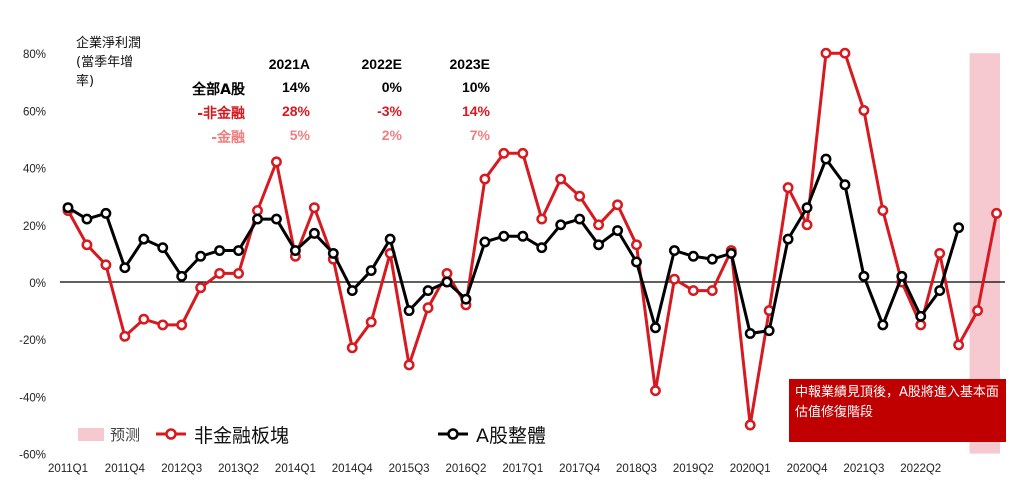  What do you see at coordinates (109, 434) in the screenshot?
I see `legend-item-forecast: 预测` at bounding box center [109, 434].